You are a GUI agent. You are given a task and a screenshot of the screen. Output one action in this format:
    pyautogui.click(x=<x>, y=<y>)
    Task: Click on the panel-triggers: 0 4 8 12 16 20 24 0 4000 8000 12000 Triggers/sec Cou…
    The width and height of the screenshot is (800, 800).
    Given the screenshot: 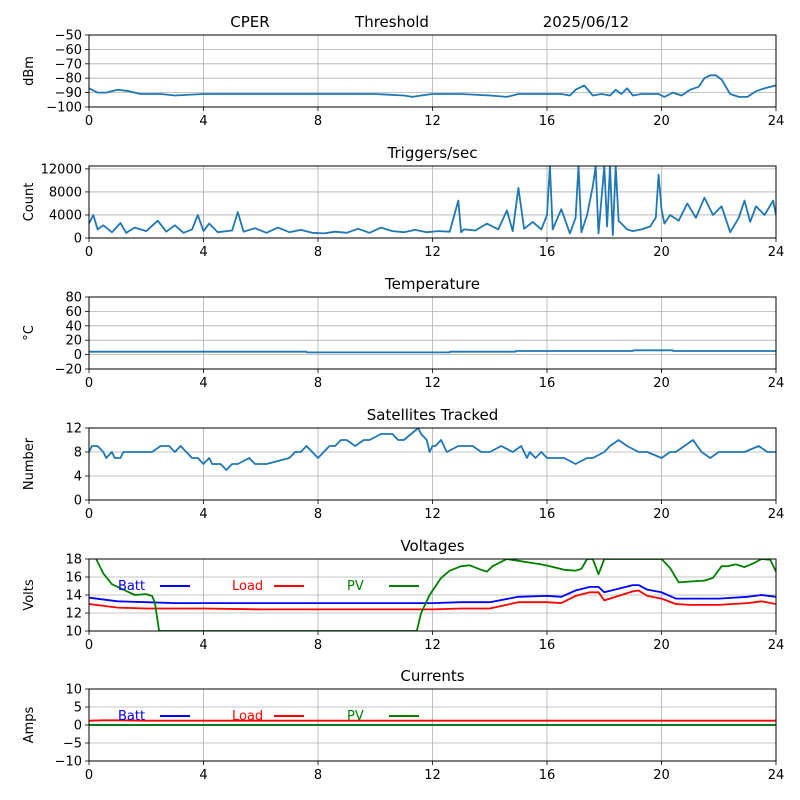 What is the action you would take?
    pyautogui.click(x=403, y=202)
    